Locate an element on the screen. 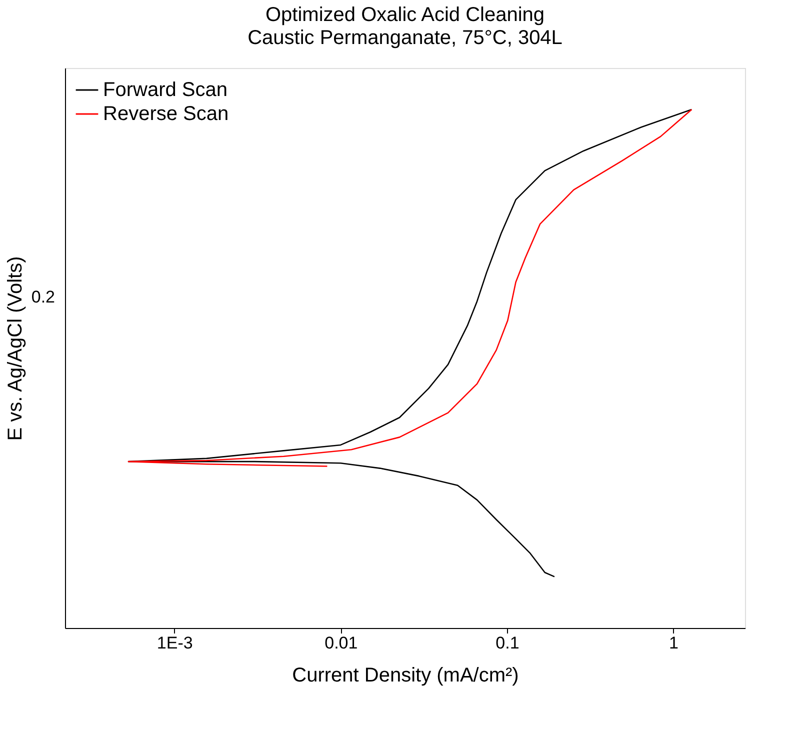  chart-subtitle: Caustic Permanganate, 75°C, 304L is located at coordinates (405, 38).